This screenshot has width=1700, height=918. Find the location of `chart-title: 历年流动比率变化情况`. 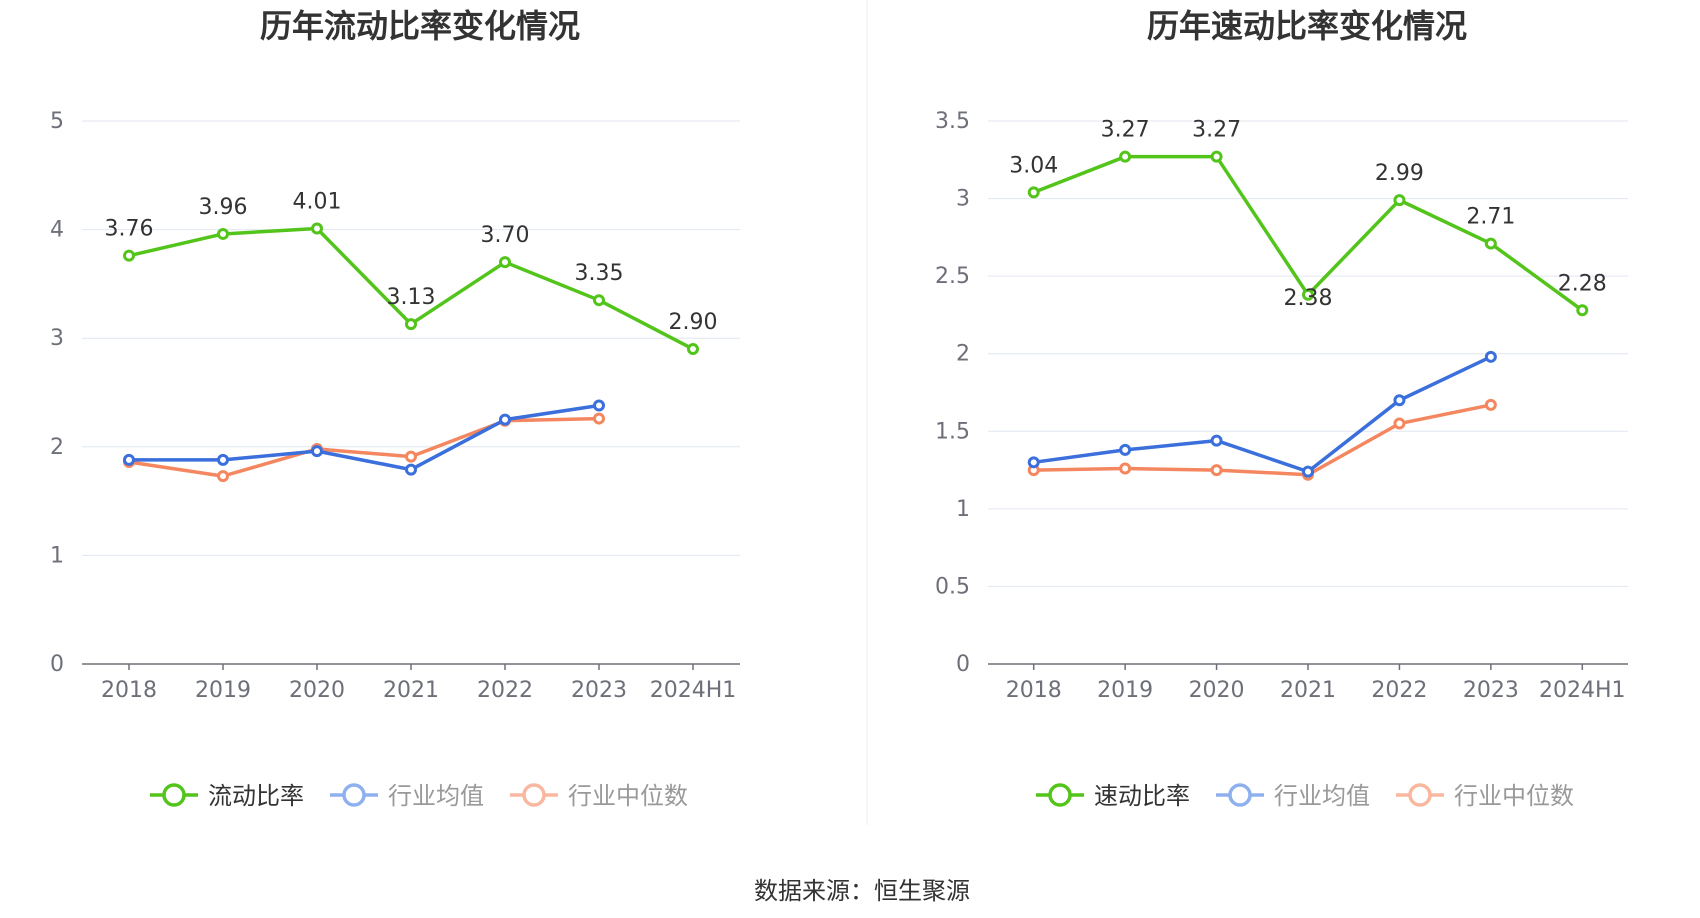

chart-title: 历年流动比率变化情况 is located at coordinates (420, 26).